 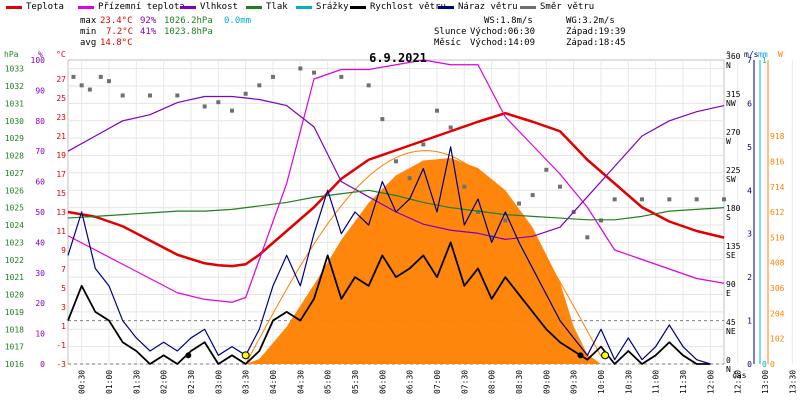 I want to click on hpa-tick-13: 1029, so click(x=14, y=138).